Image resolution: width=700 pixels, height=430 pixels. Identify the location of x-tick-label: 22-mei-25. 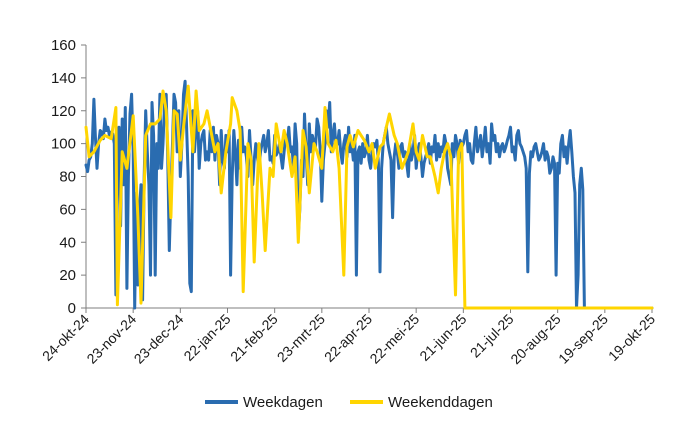
(394, 339).